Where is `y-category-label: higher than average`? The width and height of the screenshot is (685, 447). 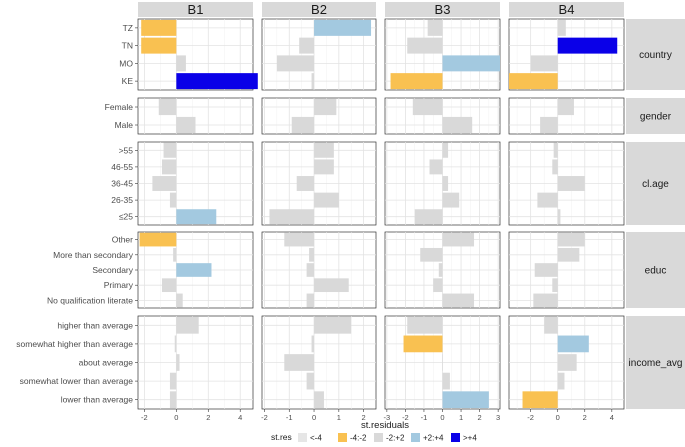 y-category-label: higher than average is located at coordinates (95, 325).